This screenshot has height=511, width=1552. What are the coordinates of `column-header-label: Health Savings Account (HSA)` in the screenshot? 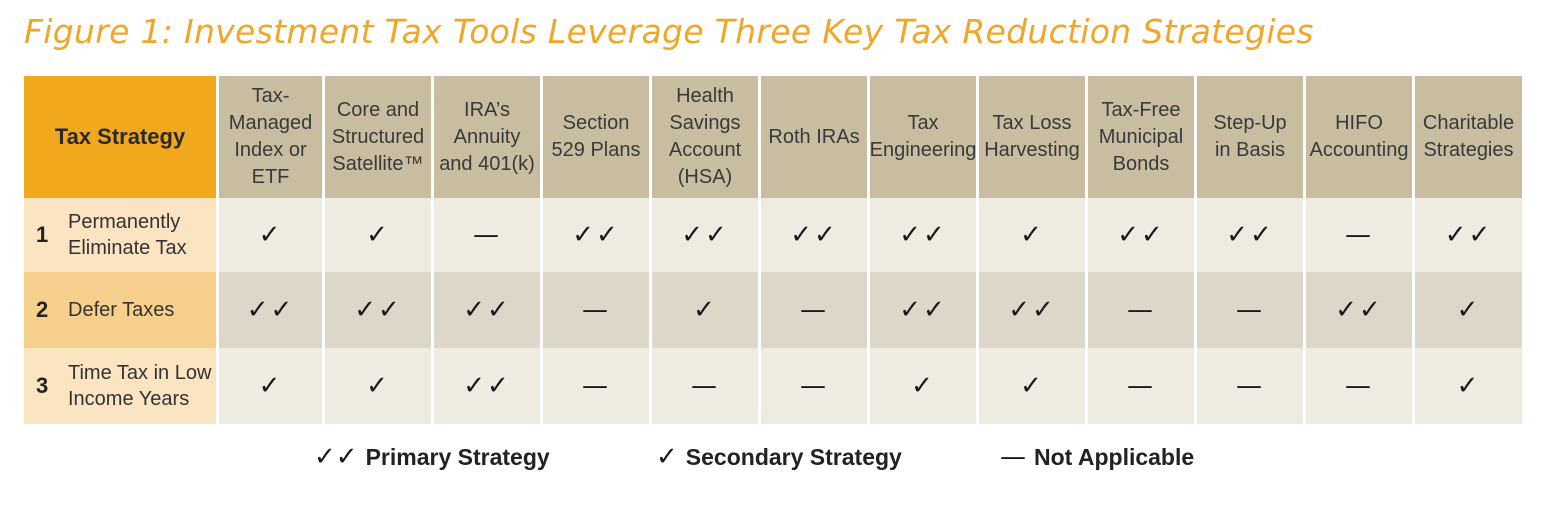 It's located at (705, 136).